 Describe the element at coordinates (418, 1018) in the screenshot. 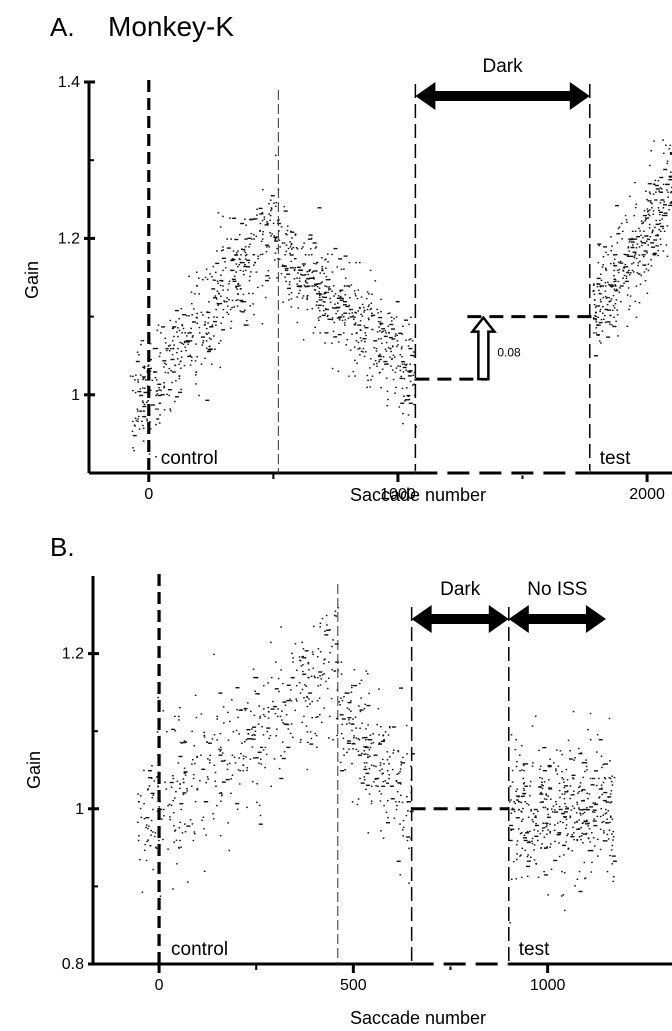

I see `panel-b-x-axis-title: Saccade number` at that location.